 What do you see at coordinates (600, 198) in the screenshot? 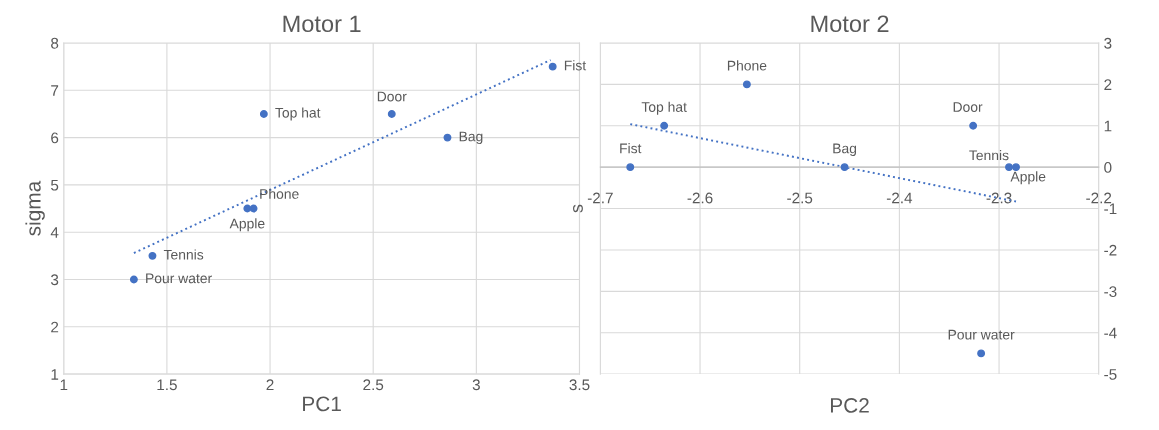
I see `x-tick-label: -2.7` at bounding box center [600, 198].